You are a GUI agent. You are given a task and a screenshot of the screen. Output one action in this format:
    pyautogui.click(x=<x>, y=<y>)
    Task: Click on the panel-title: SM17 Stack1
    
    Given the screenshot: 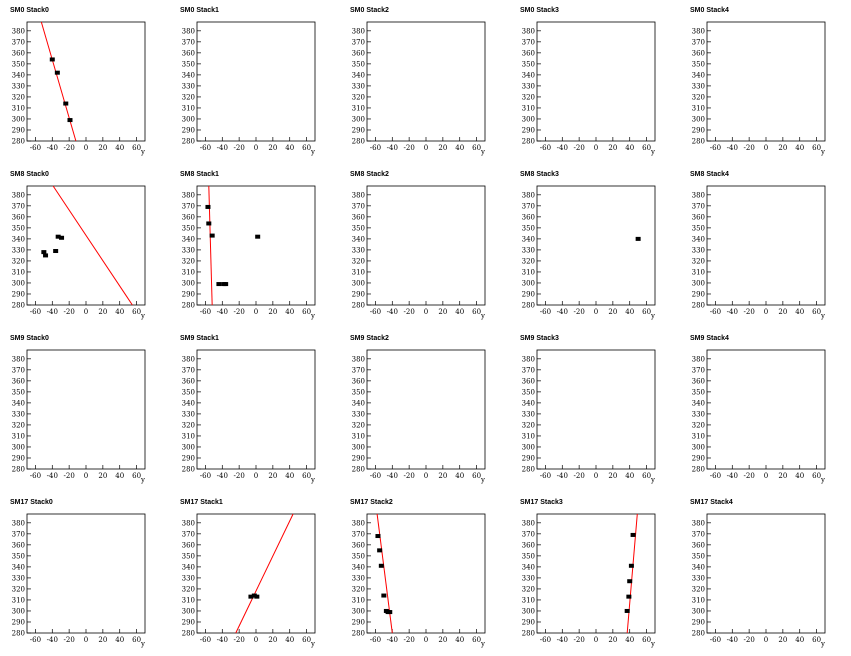 What is the action you would take?
    pyautogui.click(x=201, y=502)
    